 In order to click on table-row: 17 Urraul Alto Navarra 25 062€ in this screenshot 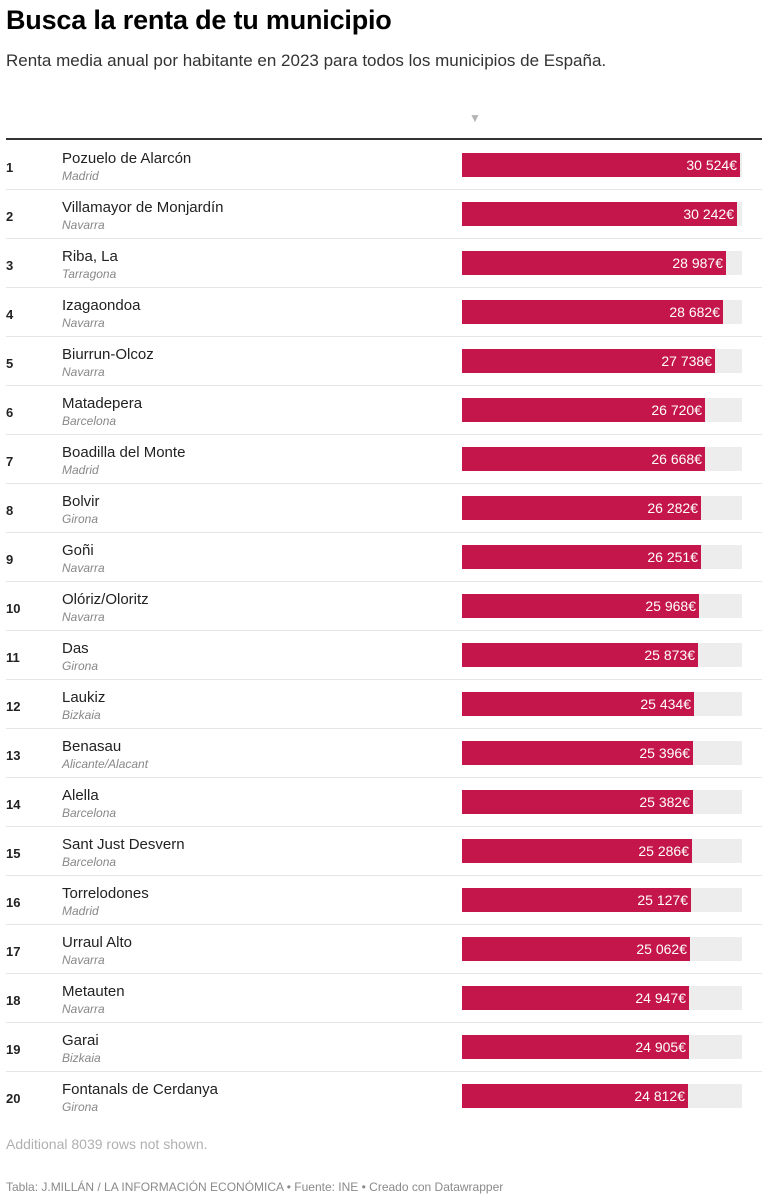, I will do `click(384, 949)`.